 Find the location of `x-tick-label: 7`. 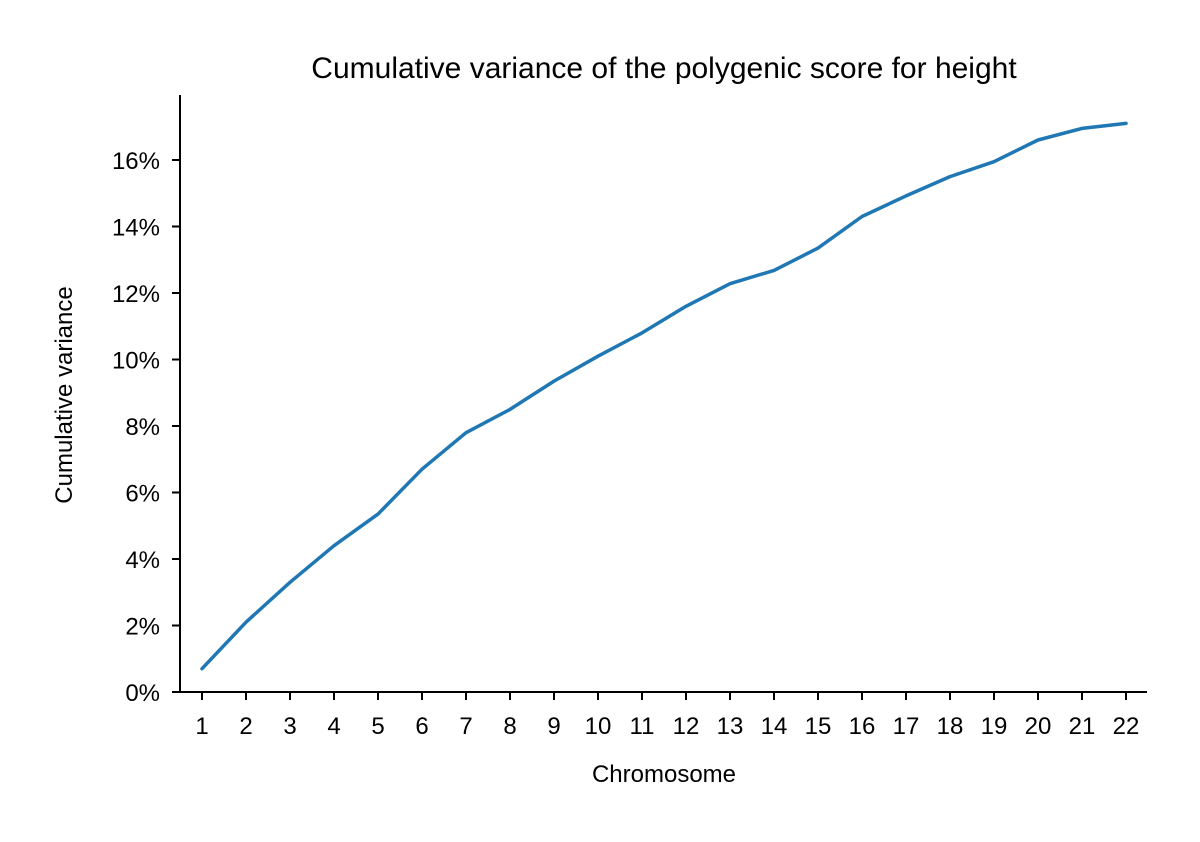

x-tick-label: 7 is located at coordinates (465, 726).